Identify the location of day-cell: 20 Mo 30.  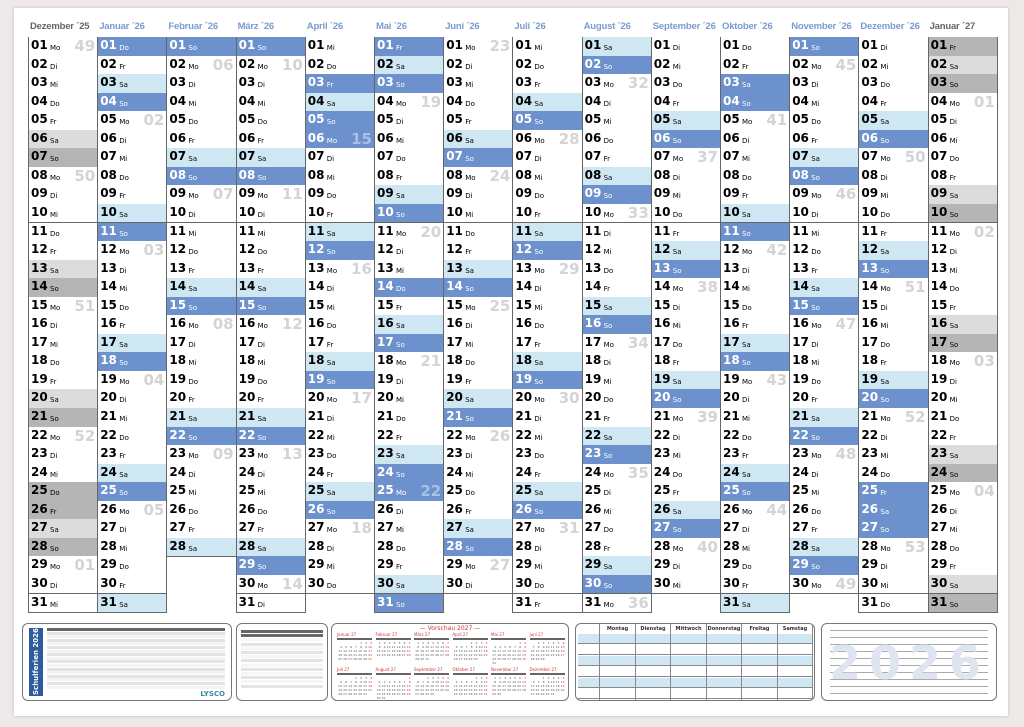
(547, 399).